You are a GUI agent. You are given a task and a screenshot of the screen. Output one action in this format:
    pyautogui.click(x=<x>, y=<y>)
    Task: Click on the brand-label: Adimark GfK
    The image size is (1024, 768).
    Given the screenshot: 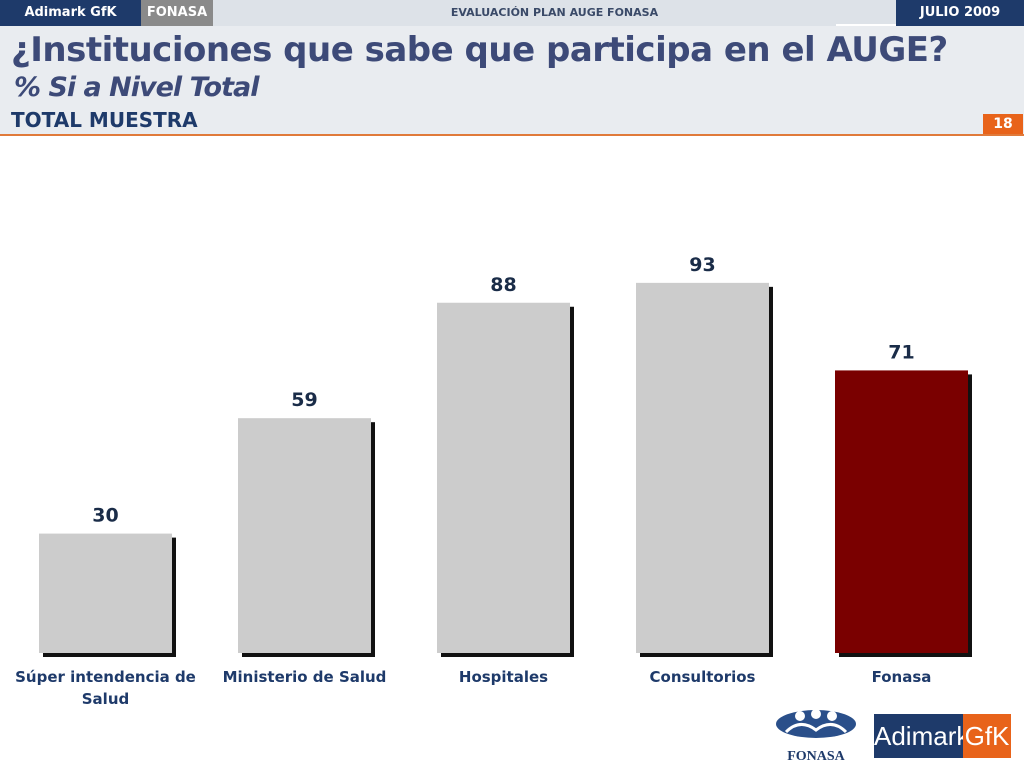 What is the action you would take?
    pyautogui.click(x=70, y=13)
    